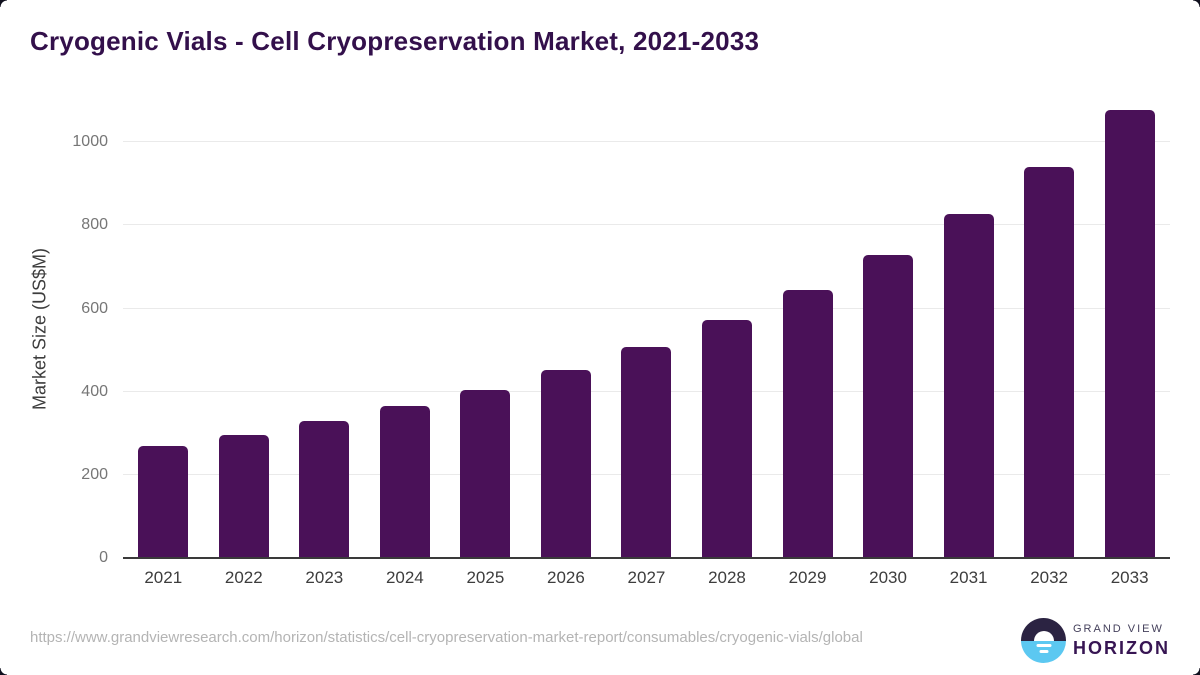 Image resolution: width=1200 pixels, height=675 pixels. I want to click on bar-2029, so click(807, 424).